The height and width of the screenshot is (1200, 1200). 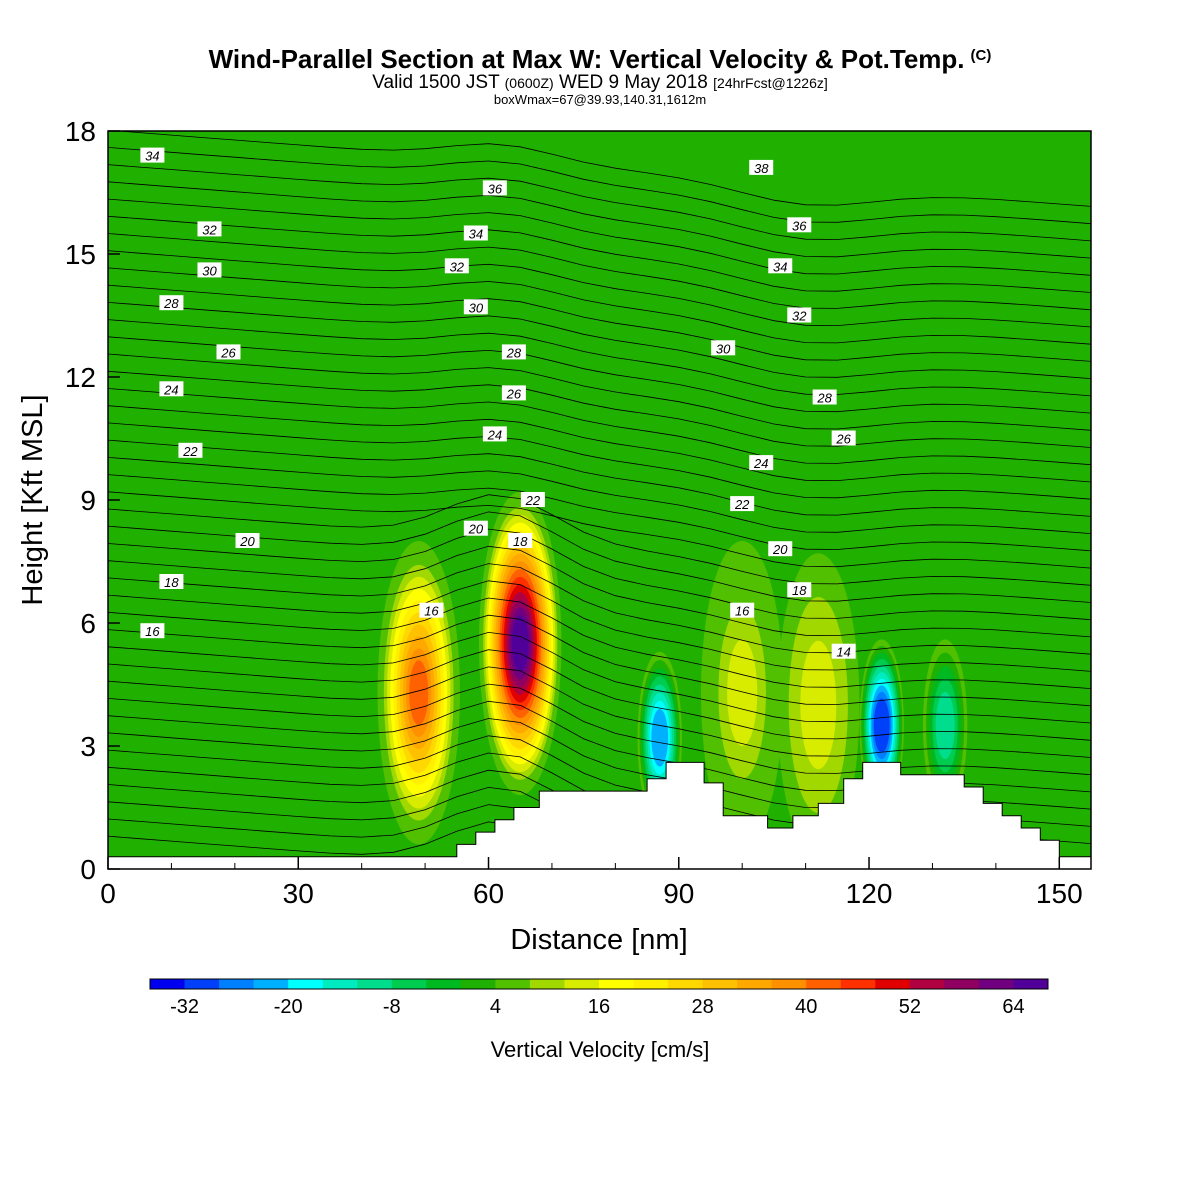 What do you see at coordinates (599, 815) in the screenshot?
I see `terrain` at bounding box center [599, 815].